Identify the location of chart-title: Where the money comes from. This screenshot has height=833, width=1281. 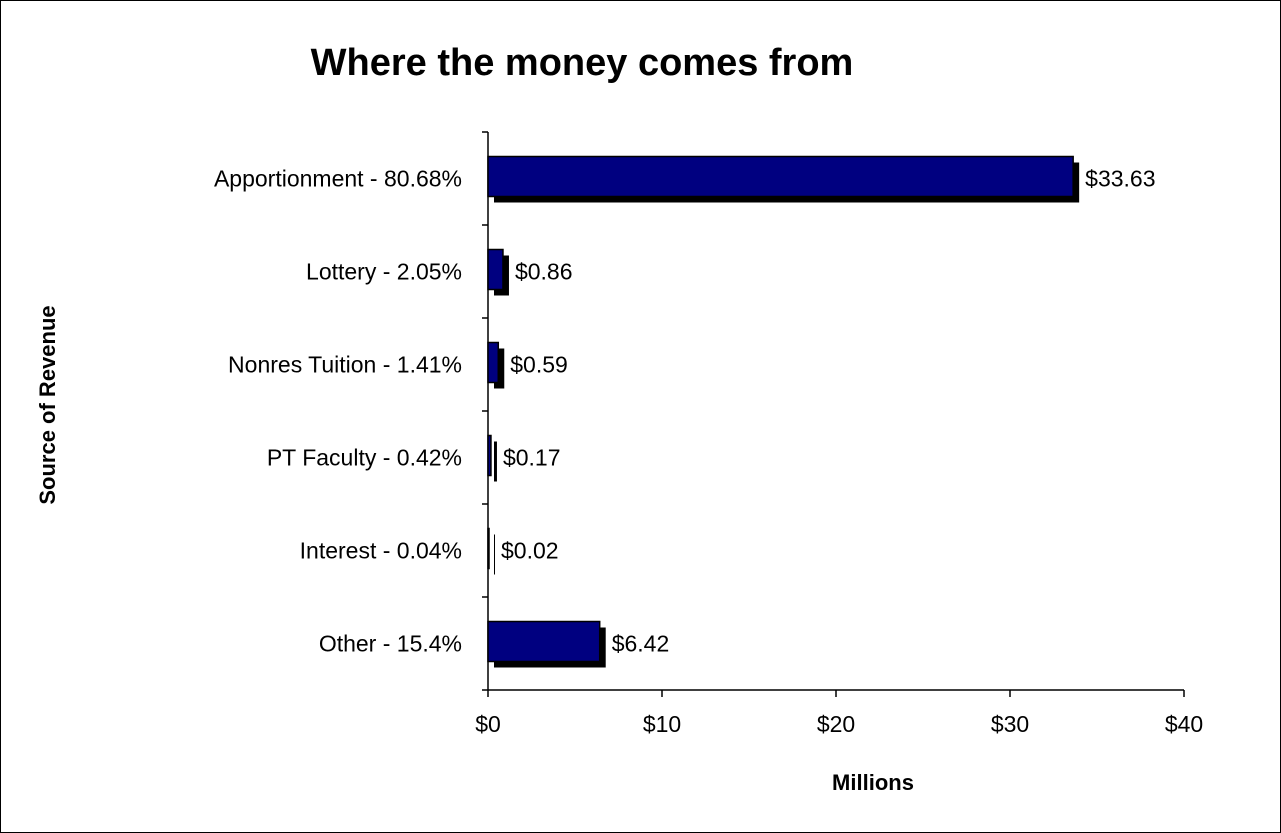
(582, 63).